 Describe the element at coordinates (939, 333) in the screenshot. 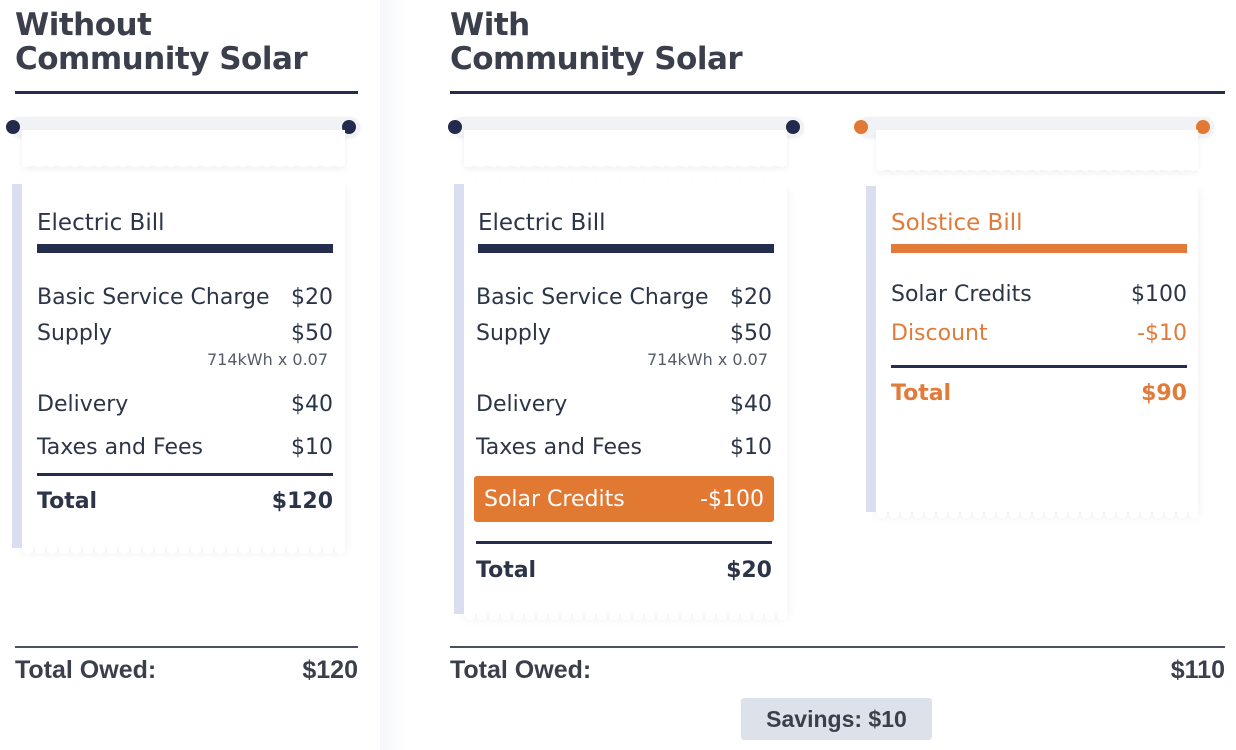

I see `line-label: Discount` at that location.